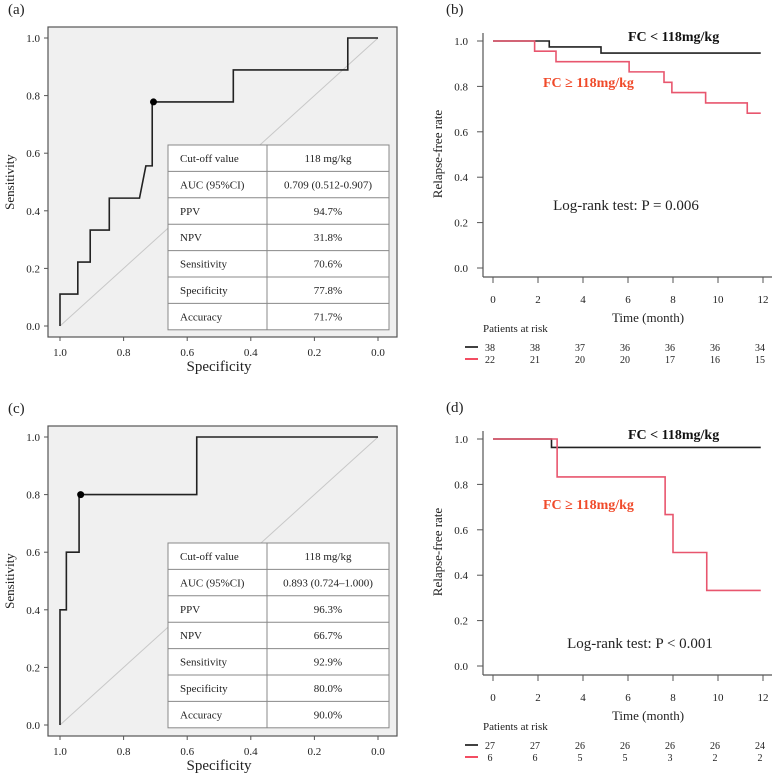 The image size is (777, 776). I want to click on table-value: 96.3%, so click(328, 610).